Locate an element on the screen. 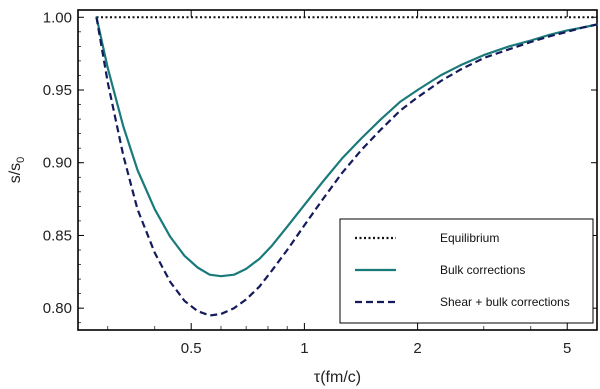 The height and width of the screenshot is (389, 600). y-tick-label: 0.95 is located at coordinates (57, 90).